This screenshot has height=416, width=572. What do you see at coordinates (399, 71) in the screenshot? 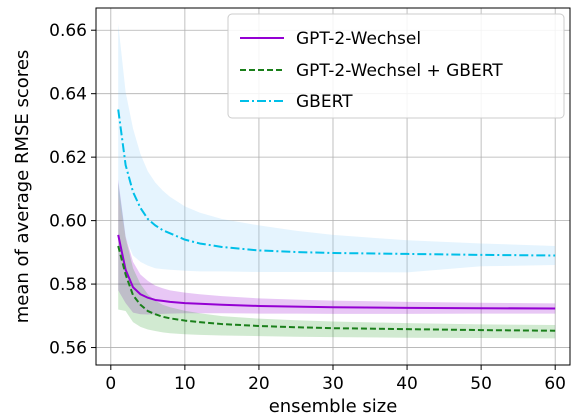
I see `legend-label-gpt2-wechsel-gbert: GPT-2-Wechsel + GBERT` at bounding box center [399, 71].